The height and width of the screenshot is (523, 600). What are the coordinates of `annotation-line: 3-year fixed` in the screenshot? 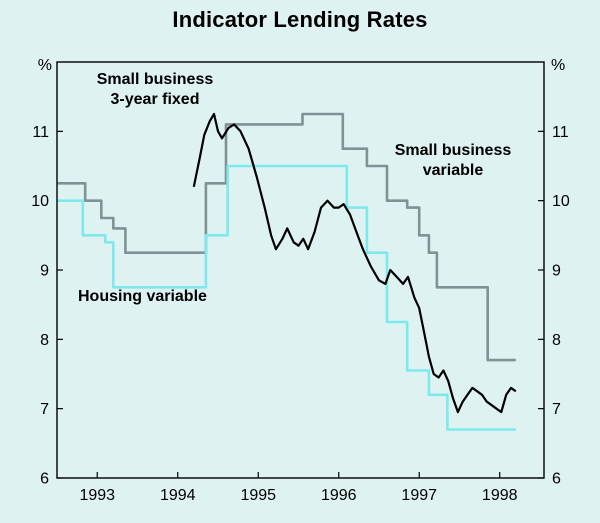 It's located at (155, 99).